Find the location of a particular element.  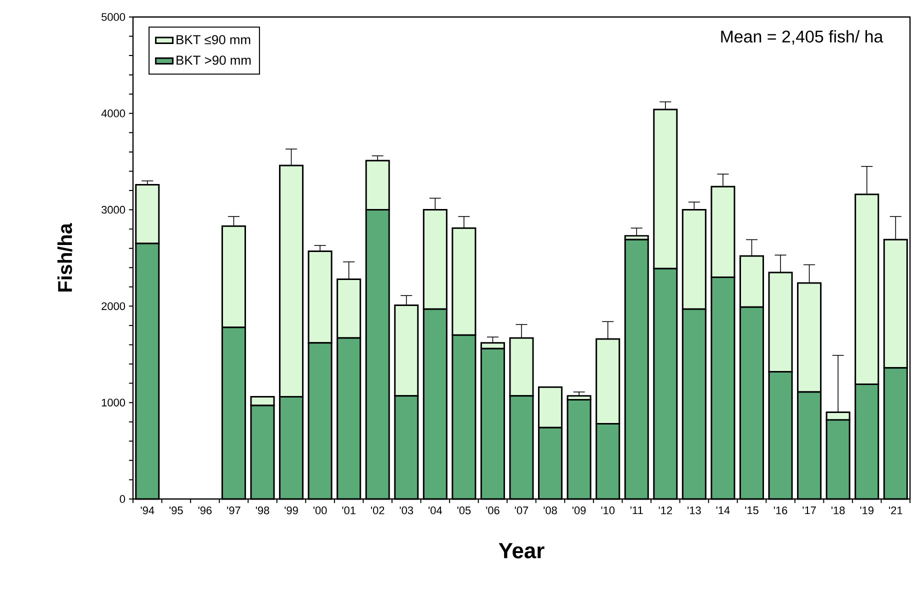

y-tick-label: 0 is located at coordinates (123, 499).